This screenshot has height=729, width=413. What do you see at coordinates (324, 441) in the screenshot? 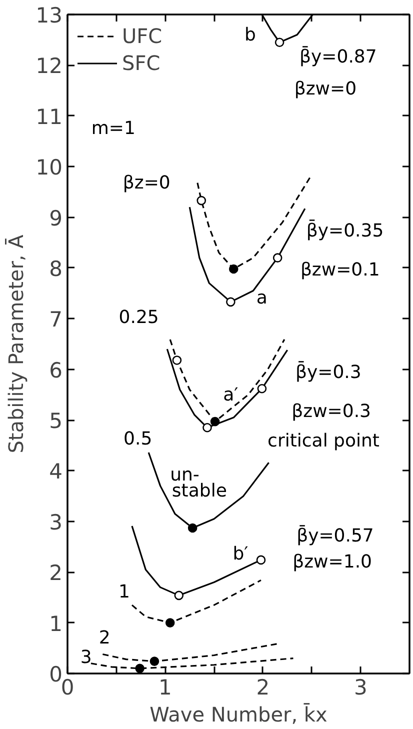
I see `annotation: critical point` at bounding box center [324, 441].